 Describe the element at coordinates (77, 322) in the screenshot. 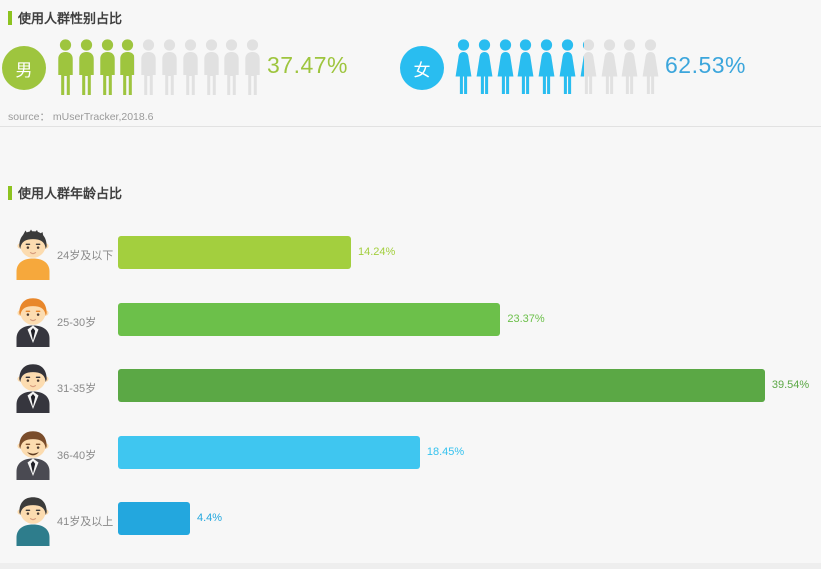

I see `age-category-label: 25-30岁` at that location.